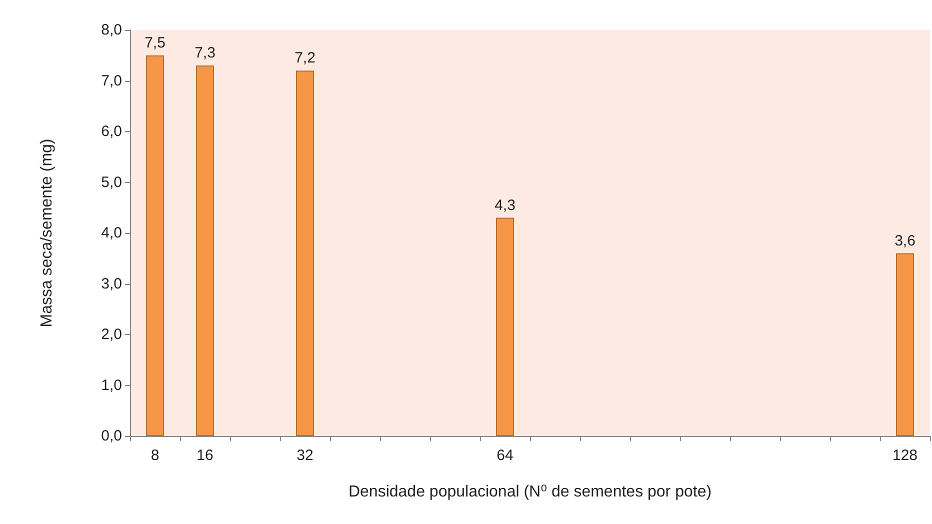 This screenshot has width=932, height=524. Describe the element at coordinates (905, 241) in the screenshot. I see `data-label: 3,6` at that location.